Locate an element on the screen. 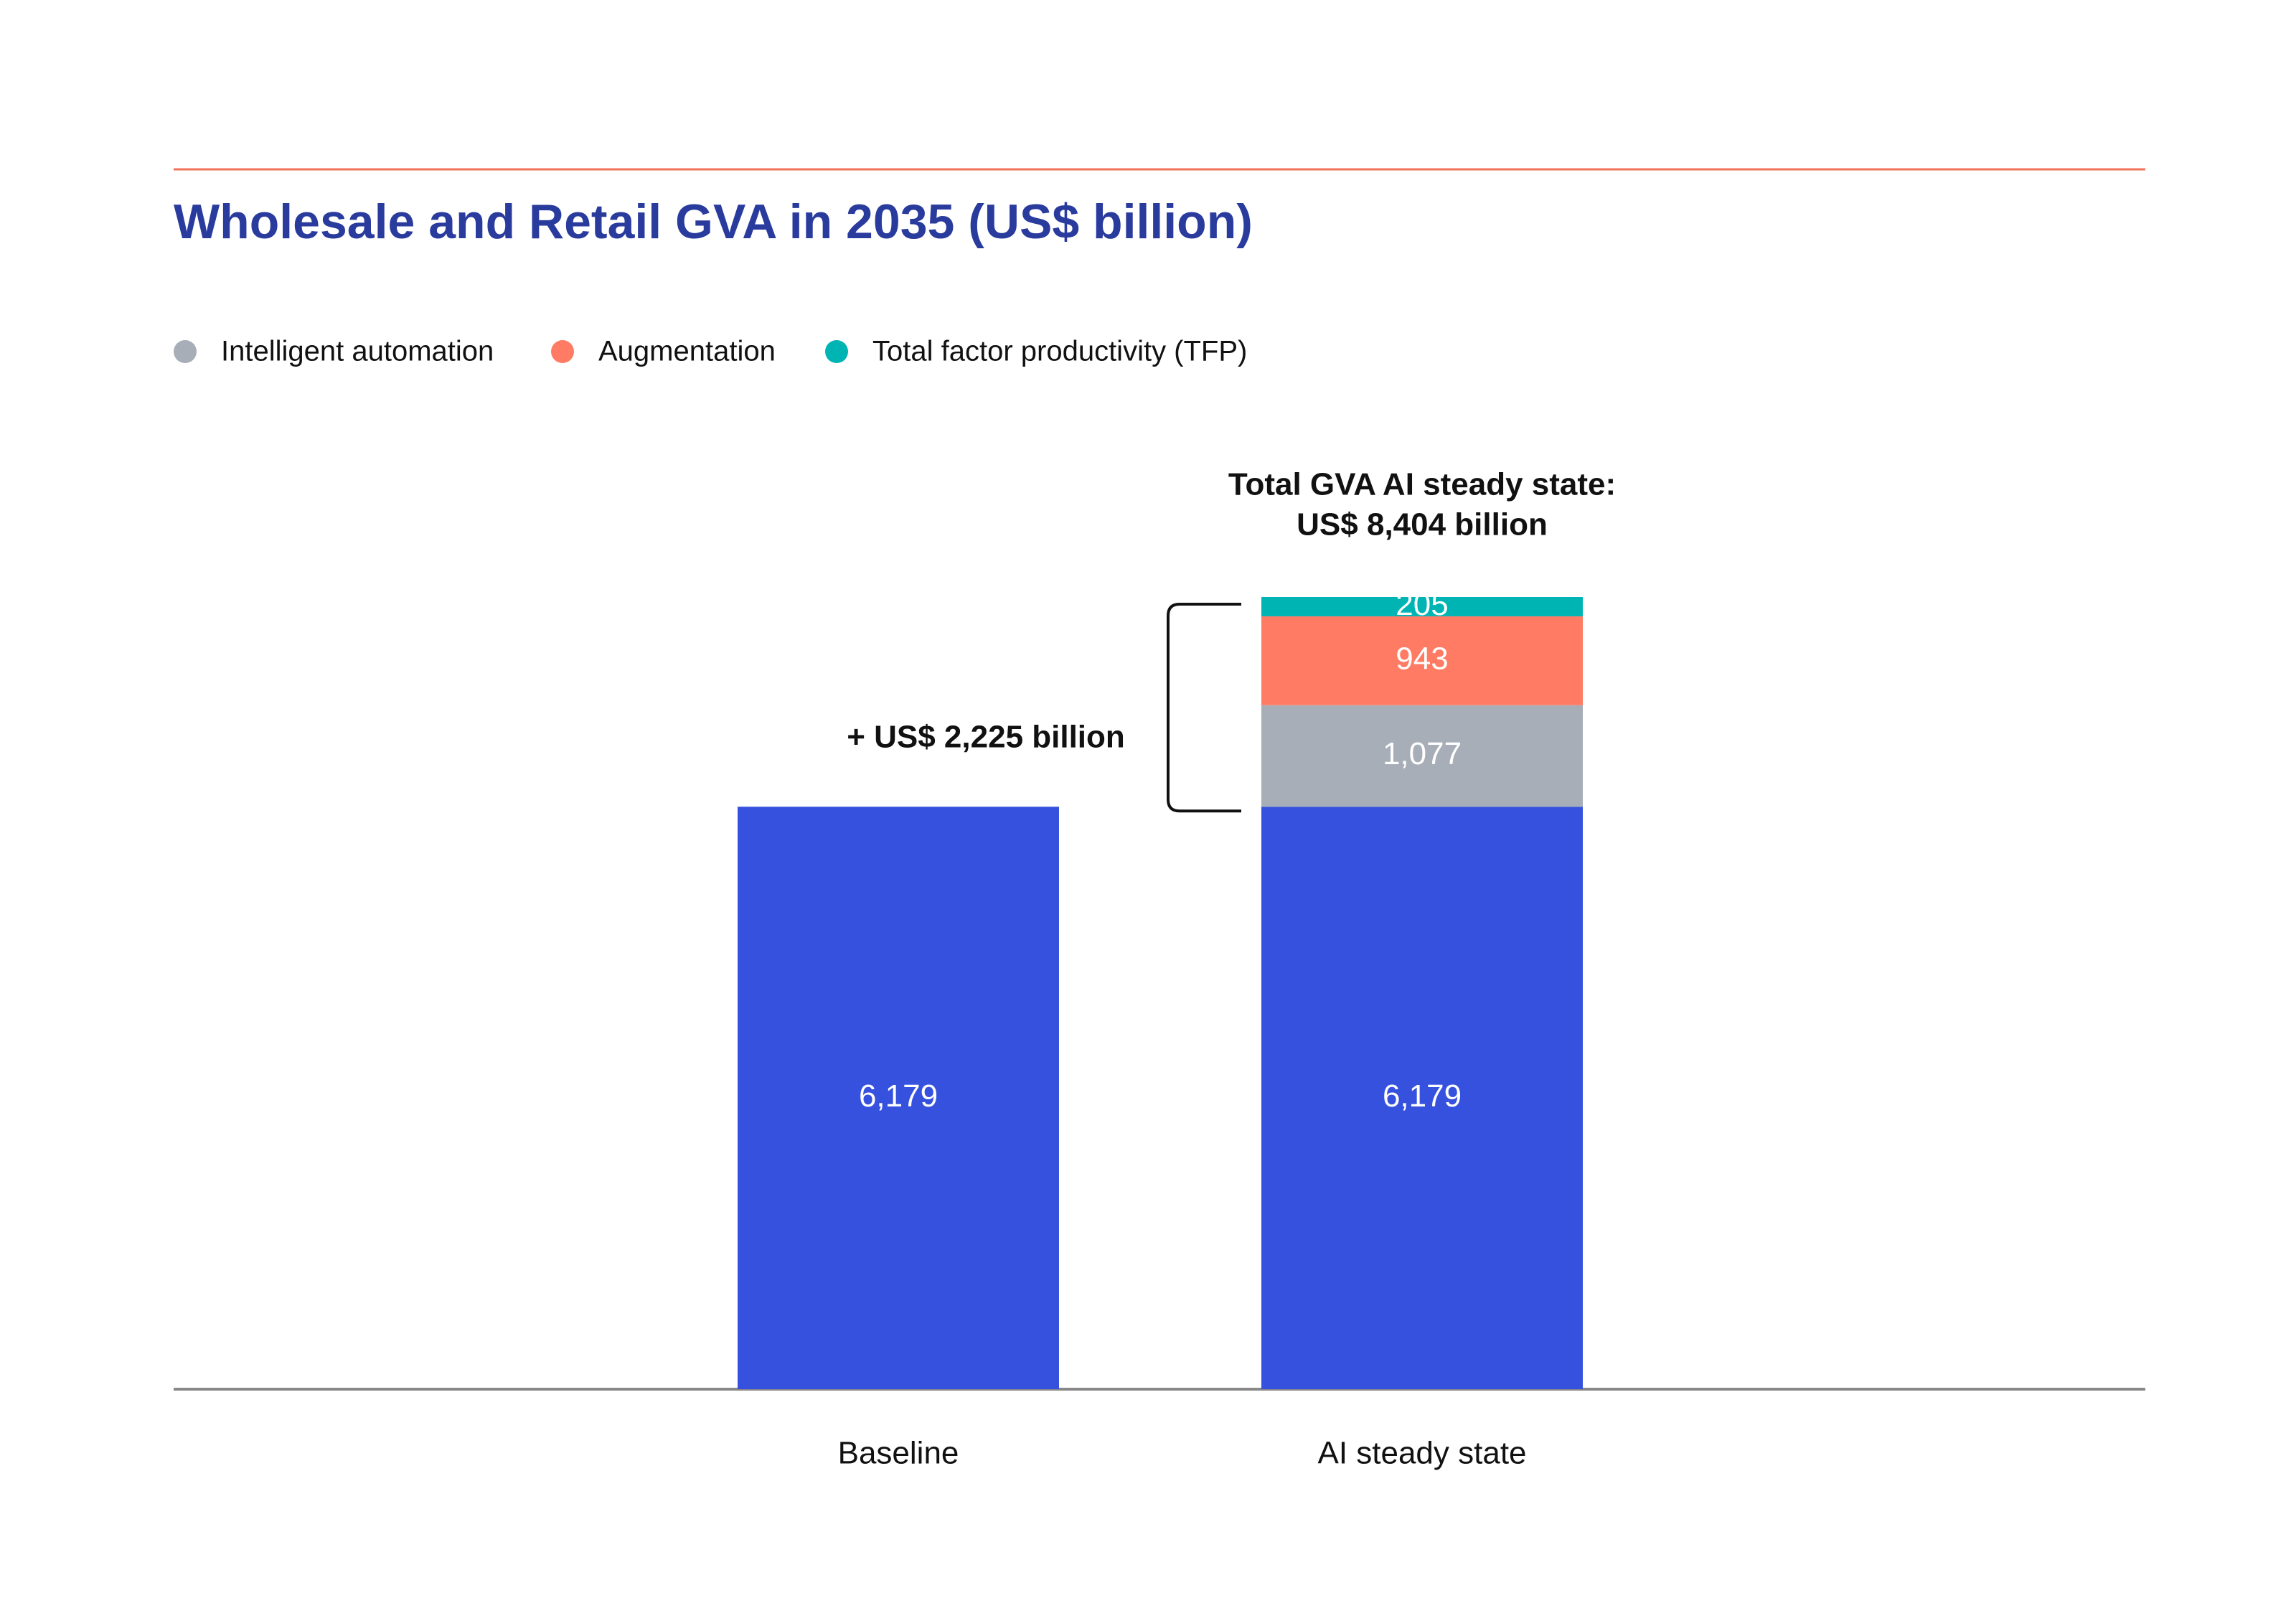 The width and height of the screenshot is (2296, 1603). value-label: 943 is located at coordinates (1422, 658).